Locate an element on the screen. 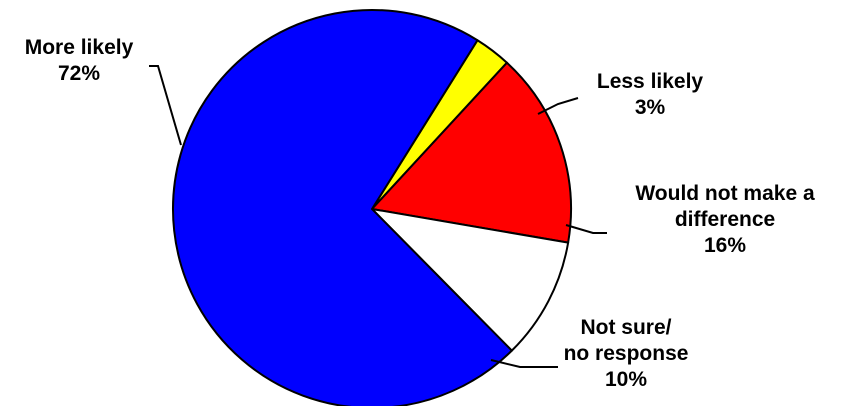 The width and height of the screenshot is (842, 406). percent-label: 16% is located at coordinates (725, 245).